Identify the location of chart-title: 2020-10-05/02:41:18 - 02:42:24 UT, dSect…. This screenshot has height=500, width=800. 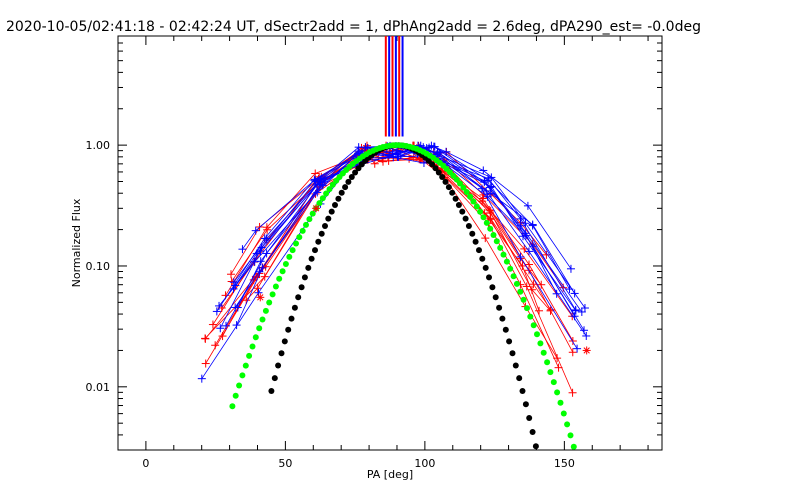
(353, 27).